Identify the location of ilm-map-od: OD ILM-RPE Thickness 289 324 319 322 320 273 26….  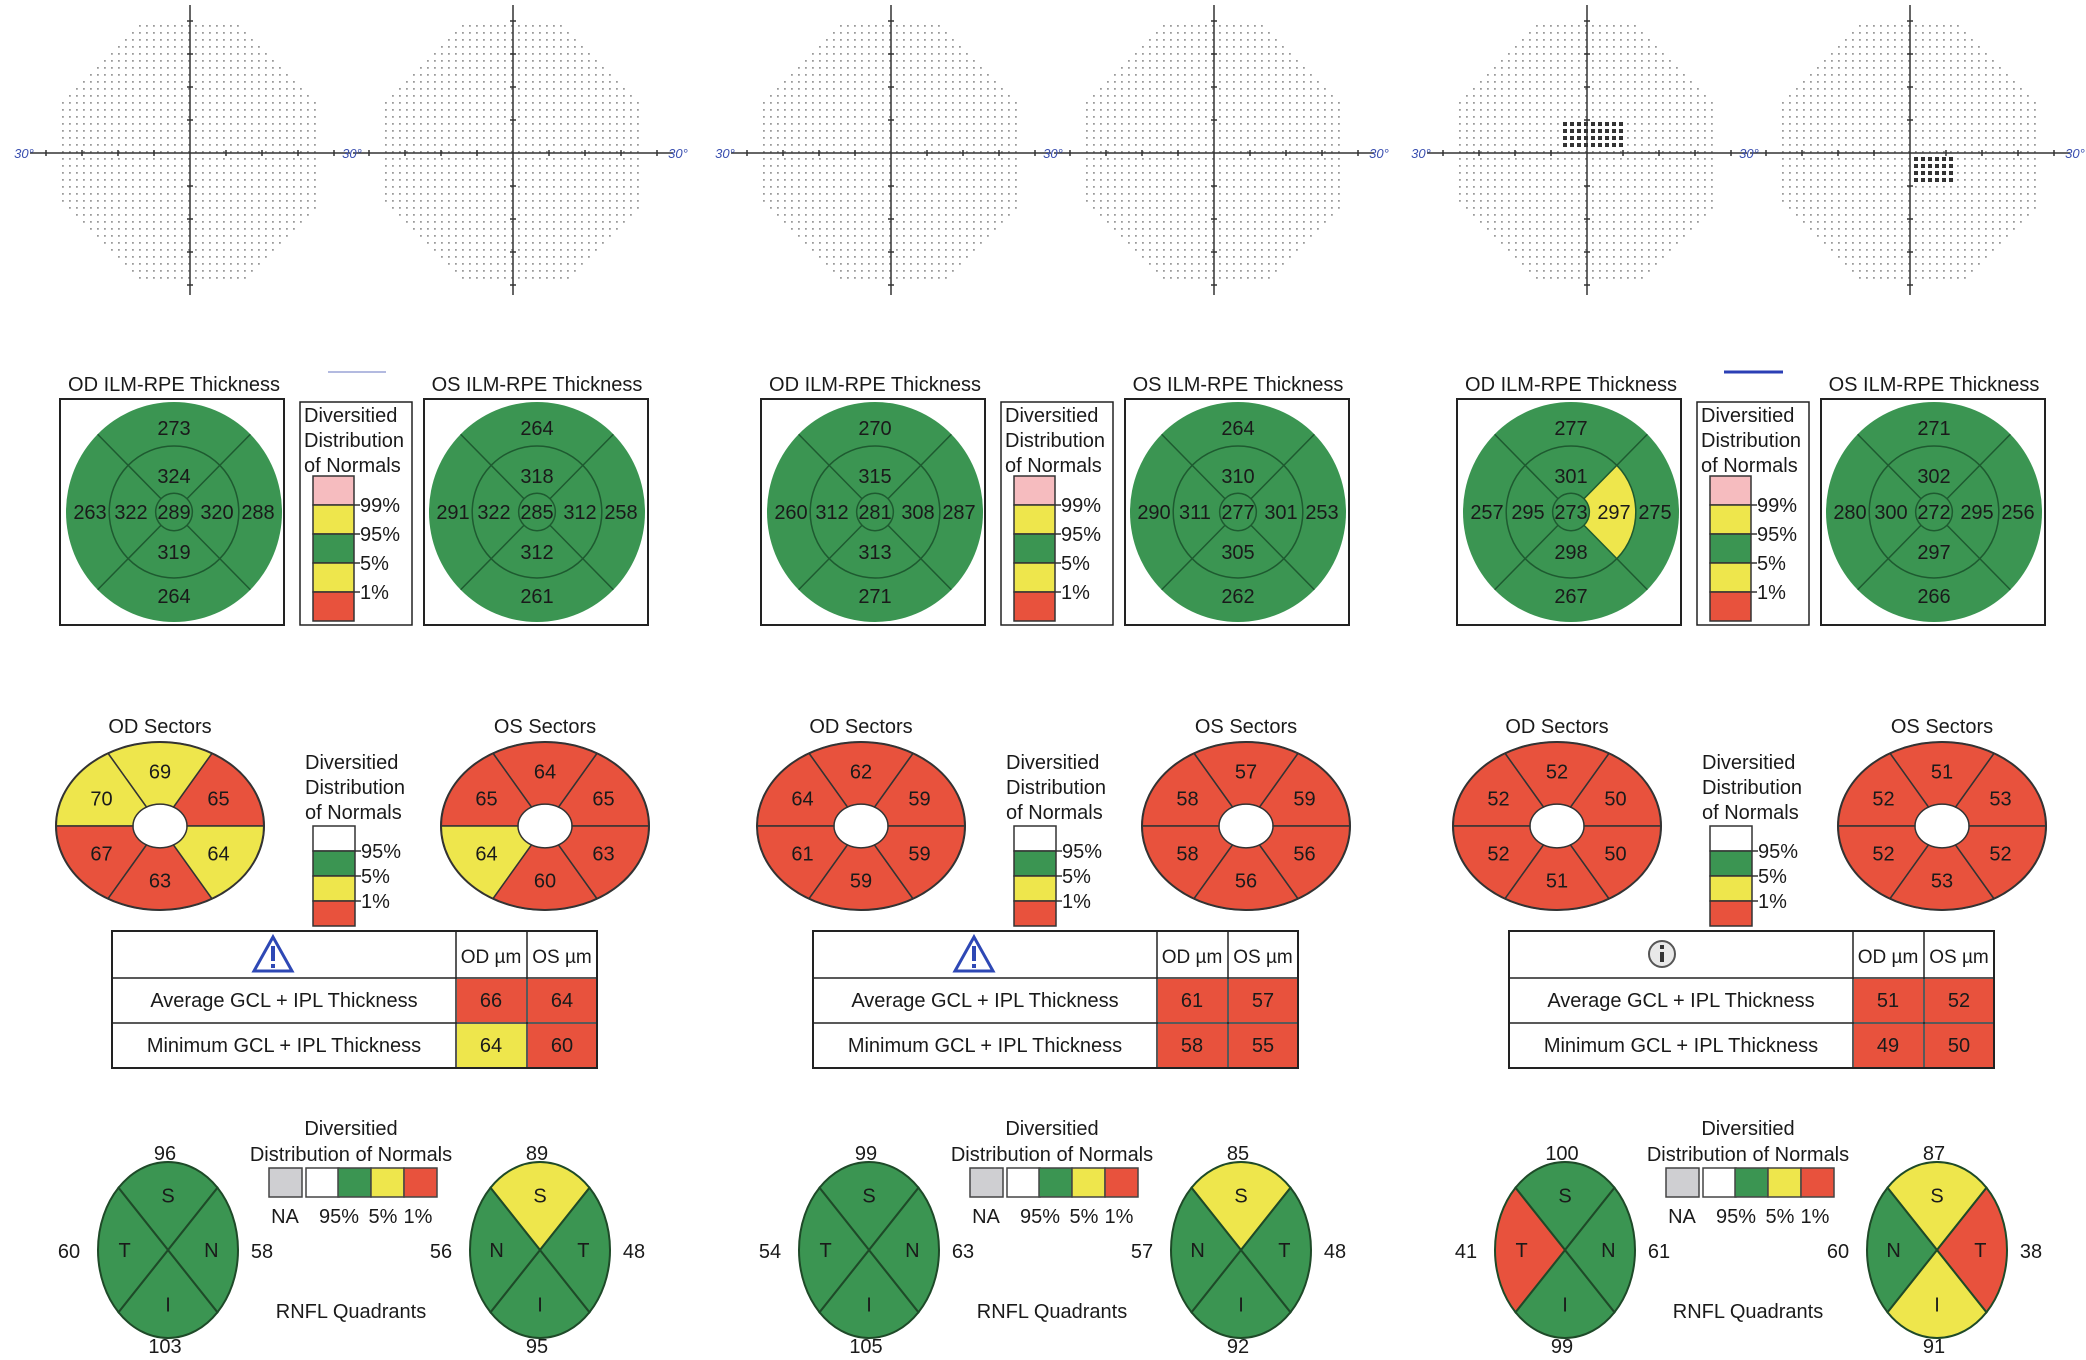
(172, 500).